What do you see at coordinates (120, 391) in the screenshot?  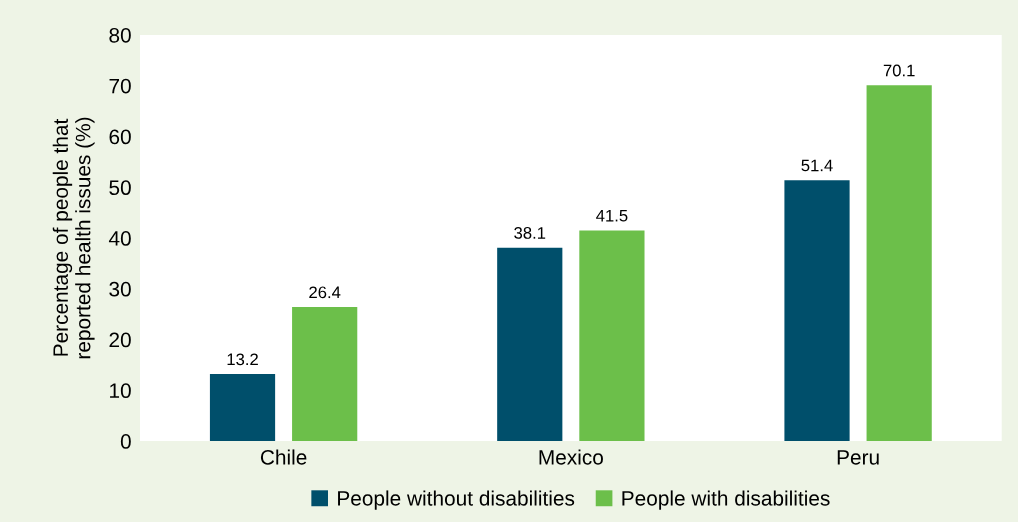 I see `y-tick-label: 10` at bounding box center [120, 391].